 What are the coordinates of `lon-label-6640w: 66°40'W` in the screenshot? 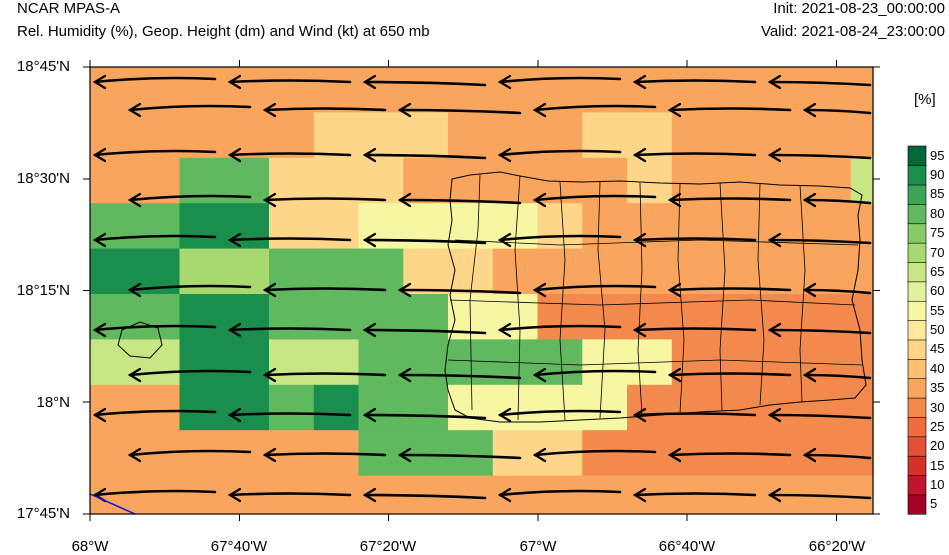 It's located at (687, 546).